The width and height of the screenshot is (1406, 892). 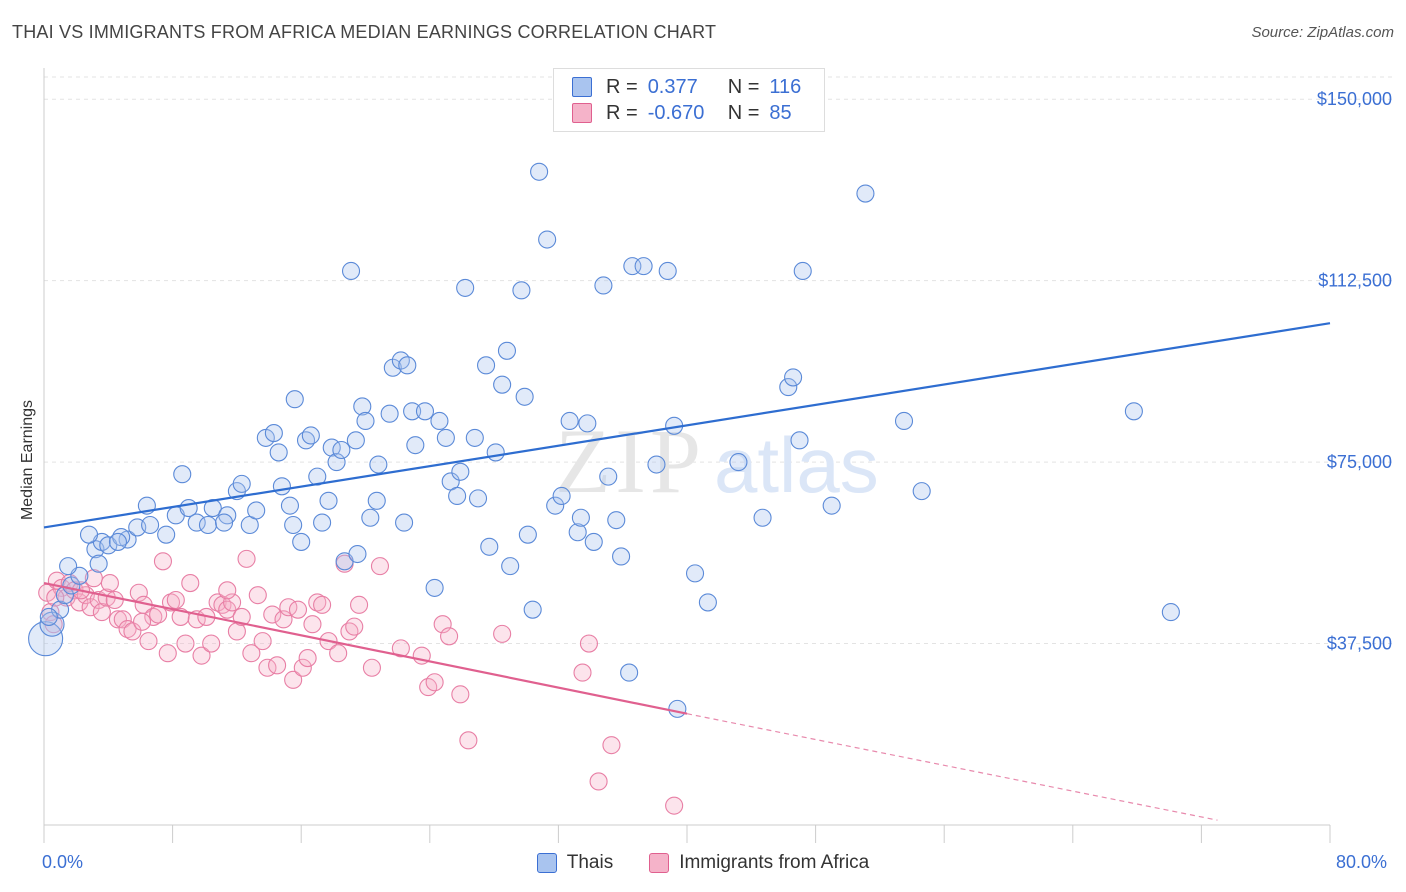 I want to click on legend-r-value: 0.377, so click(x=672, y=86).